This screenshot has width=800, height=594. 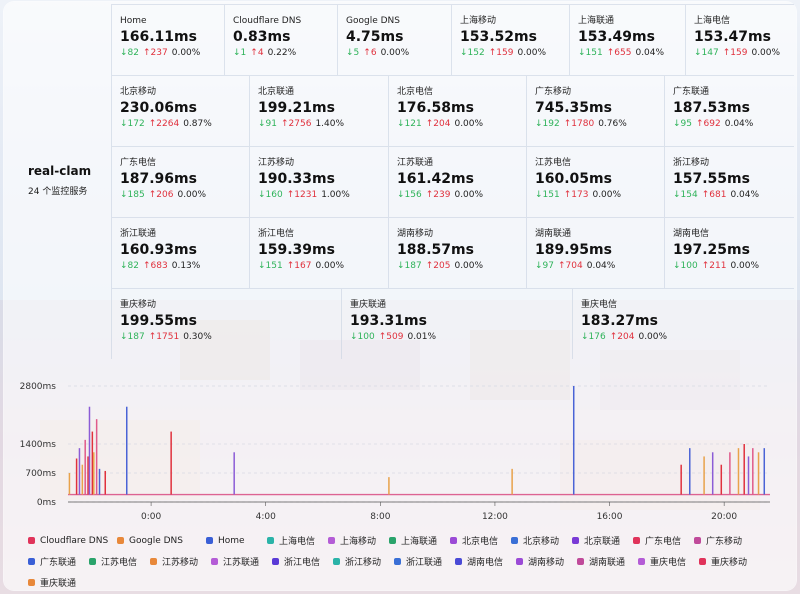 I want to click on legend-item: 重庆联通, so click(x=58, y=582).